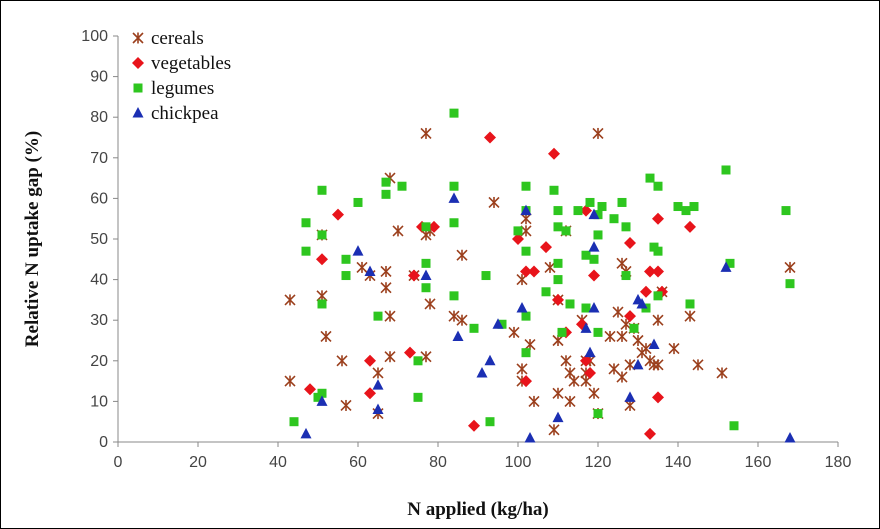  Describe the element at coordinates (138, 112) in the screenshot. I see `legend-marker-chickpea` at that location.